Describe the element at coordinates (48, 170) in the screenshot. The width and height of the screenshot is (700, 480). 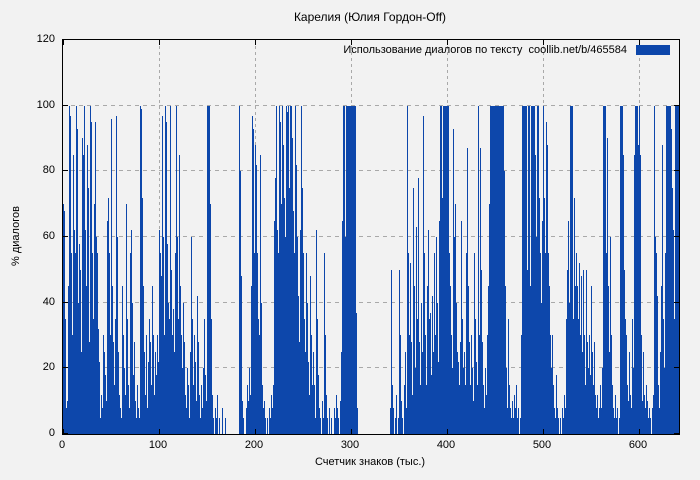
I see `y-tick-label: 80` at that location.